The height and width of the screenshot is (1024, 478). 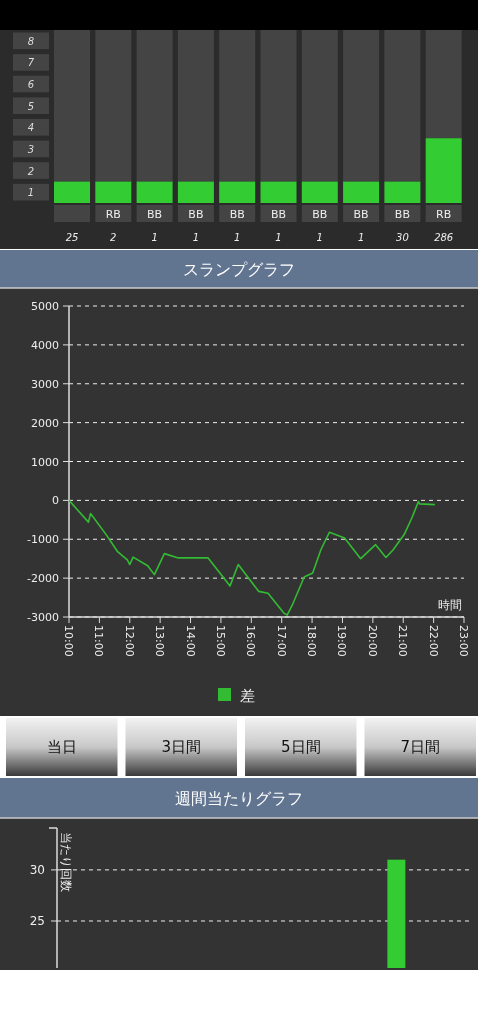 What do you see at coordinates (420, 747) in the screenshot?
I see `text: 7日間` at bounding box center [420, 747].